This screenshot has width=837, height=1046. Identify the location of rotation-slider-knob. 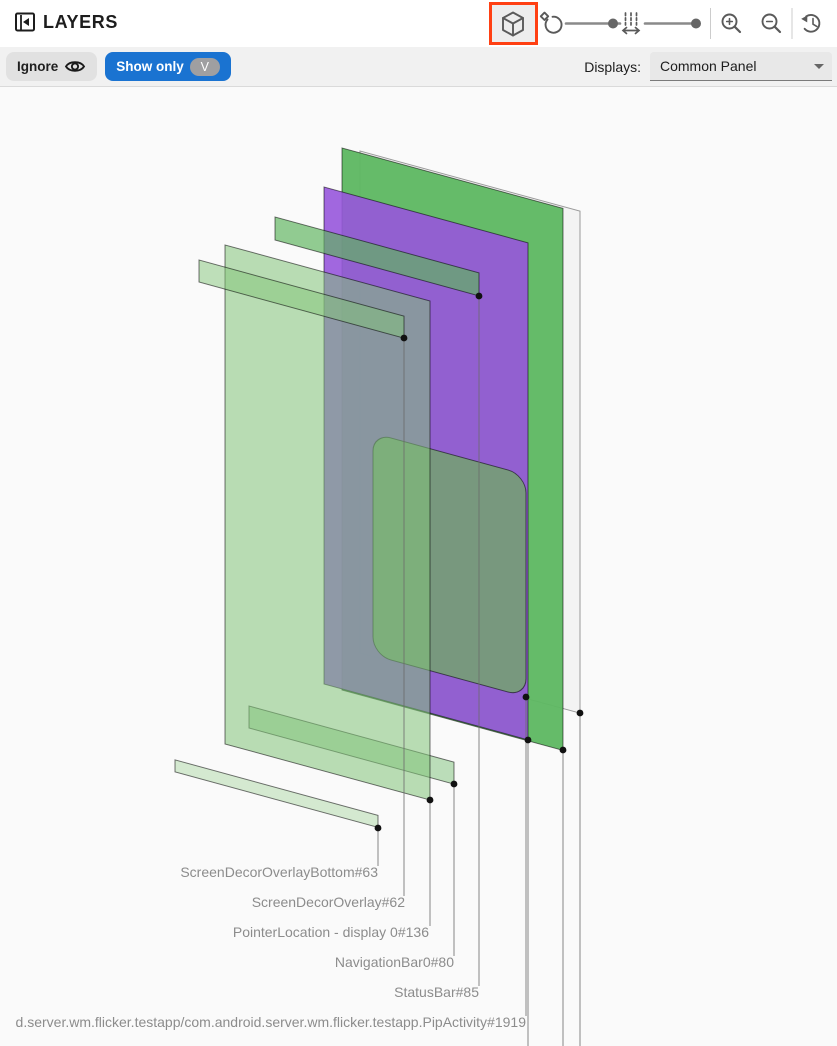
(613, 23).